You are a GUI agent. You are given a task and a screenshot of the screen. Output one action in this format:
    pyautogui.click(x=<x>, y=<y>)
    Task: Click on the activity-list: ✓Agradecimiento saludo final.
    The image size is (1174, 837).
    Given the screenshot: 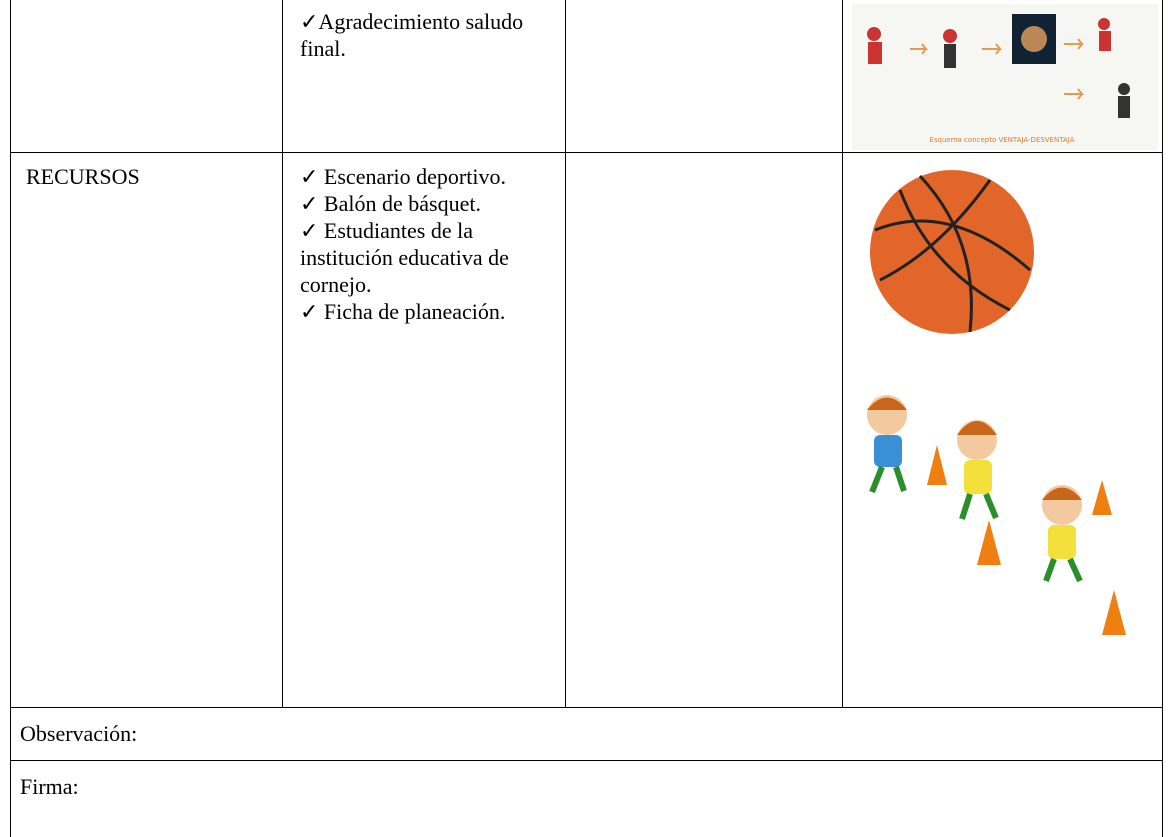 What is the action you would take?
    pyautogui.click(x=431, y=35)
    